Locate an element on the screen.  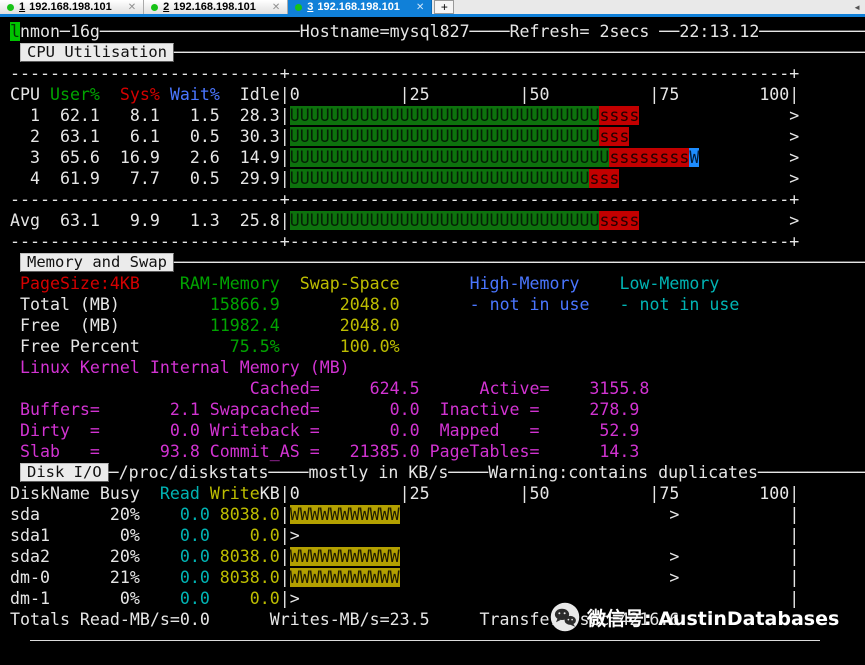
bar-segment: ssss is located at coordinates (619, 115).